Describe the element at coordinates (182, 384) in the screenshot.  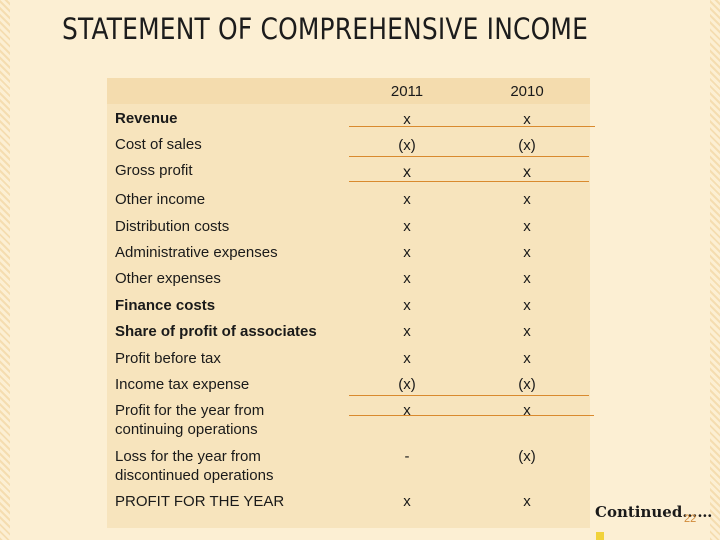
I see `row-label: Income tax expense` at that location.